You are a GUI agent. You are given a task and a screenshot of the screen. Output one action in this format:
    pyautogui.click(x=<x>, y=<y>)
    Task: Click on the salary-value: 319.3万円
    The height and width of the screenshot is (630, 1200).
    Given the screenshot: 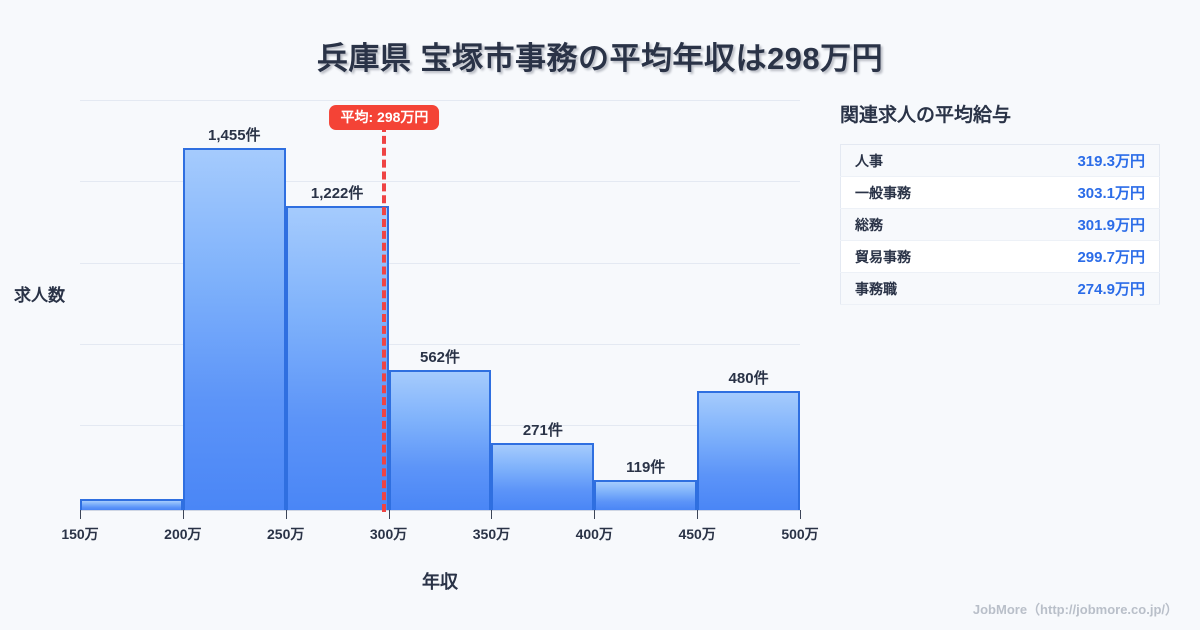 What is the action you would take?
    pyautogui.click(x=1073, y=160)
    